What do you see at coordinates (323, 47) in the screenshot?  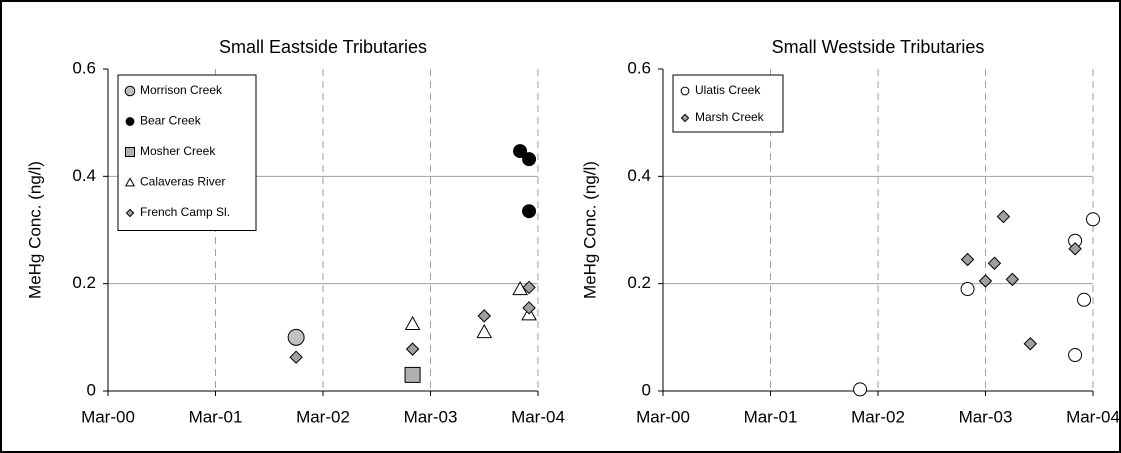 I see `chart-title: Small Eastside Tributaries` at bounding box center [323, 47].